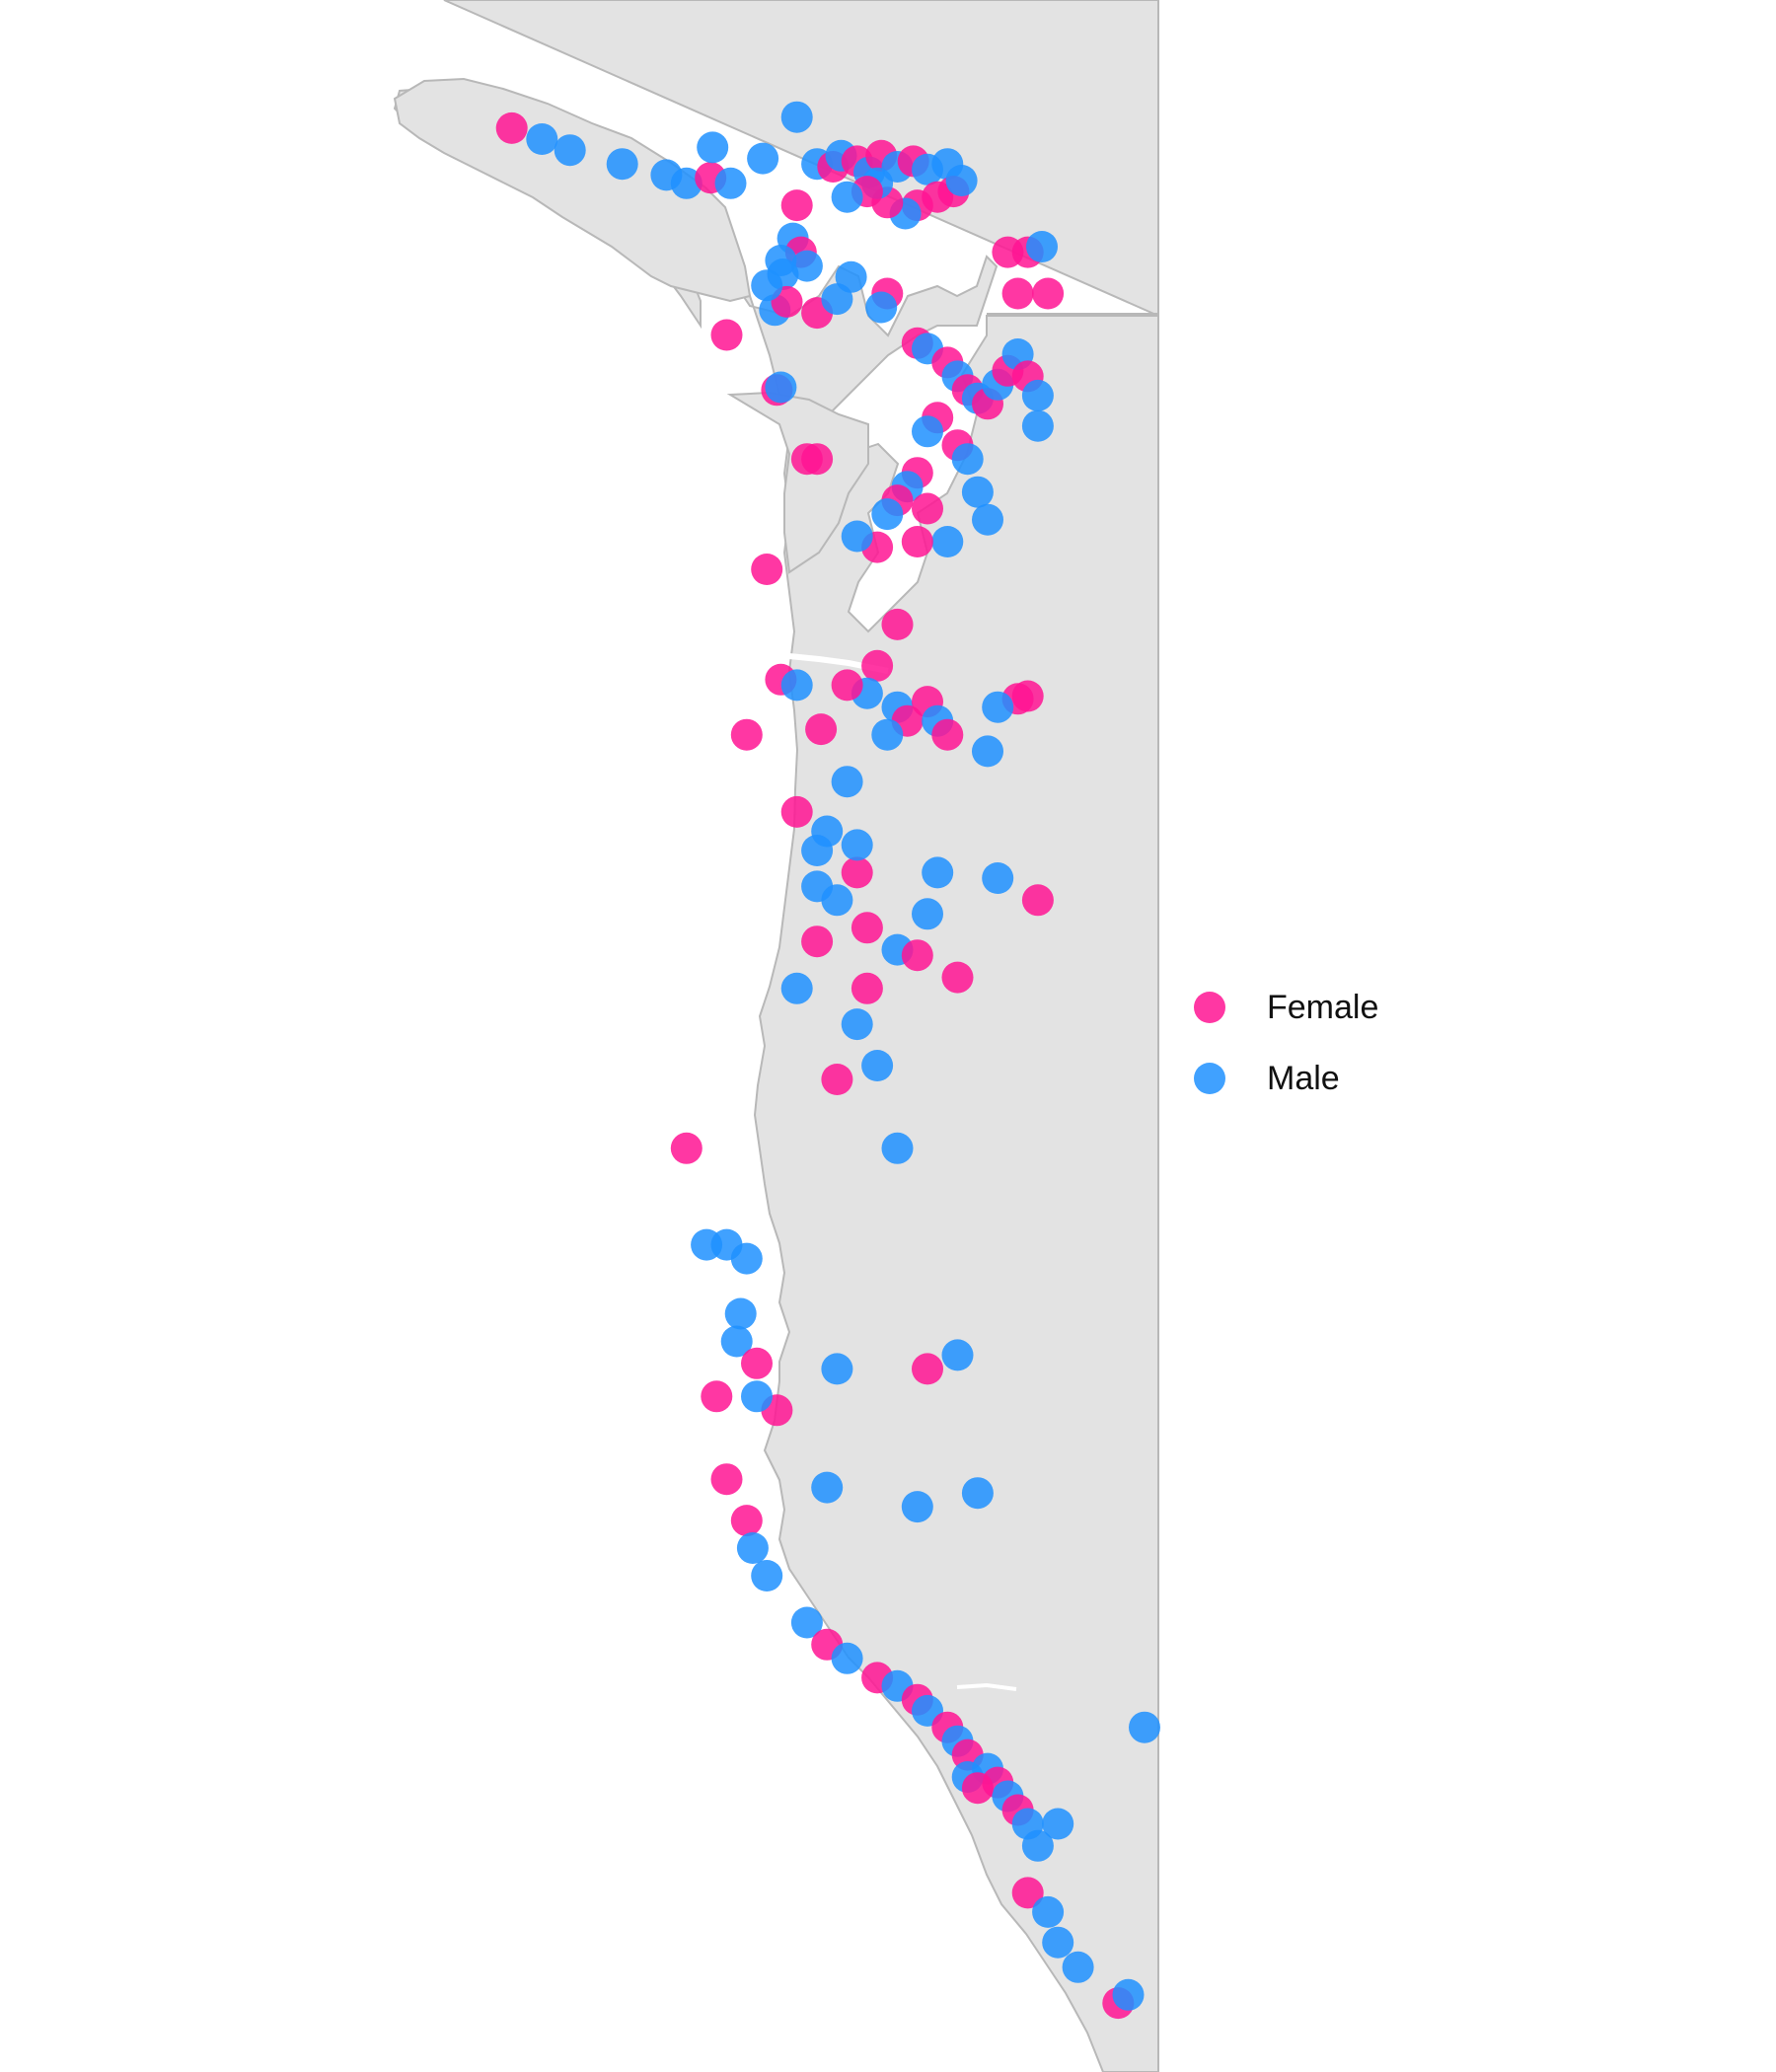  I want to click on legend-item-male: Male, so click(1286, 1078).